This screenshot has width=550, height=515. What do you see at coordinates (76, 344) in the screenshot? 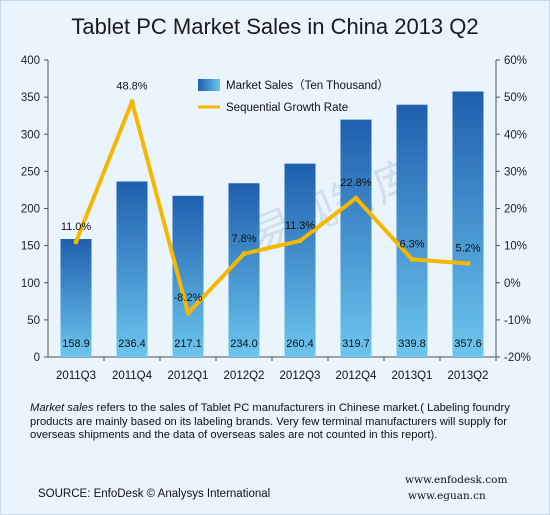
I see `bar-value-label: 158.9` at bounding box center [76, 344].